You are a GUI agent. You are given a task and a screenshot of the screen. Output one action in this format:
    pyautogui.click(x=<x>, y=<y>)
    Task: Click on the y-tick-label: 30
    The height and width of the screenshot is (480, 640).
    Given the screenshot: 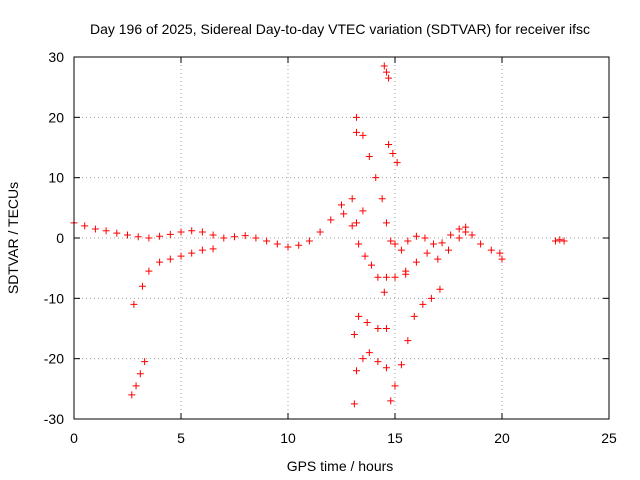 What is the action you would take?
    pyautogui.click(x=56, y=57)
    